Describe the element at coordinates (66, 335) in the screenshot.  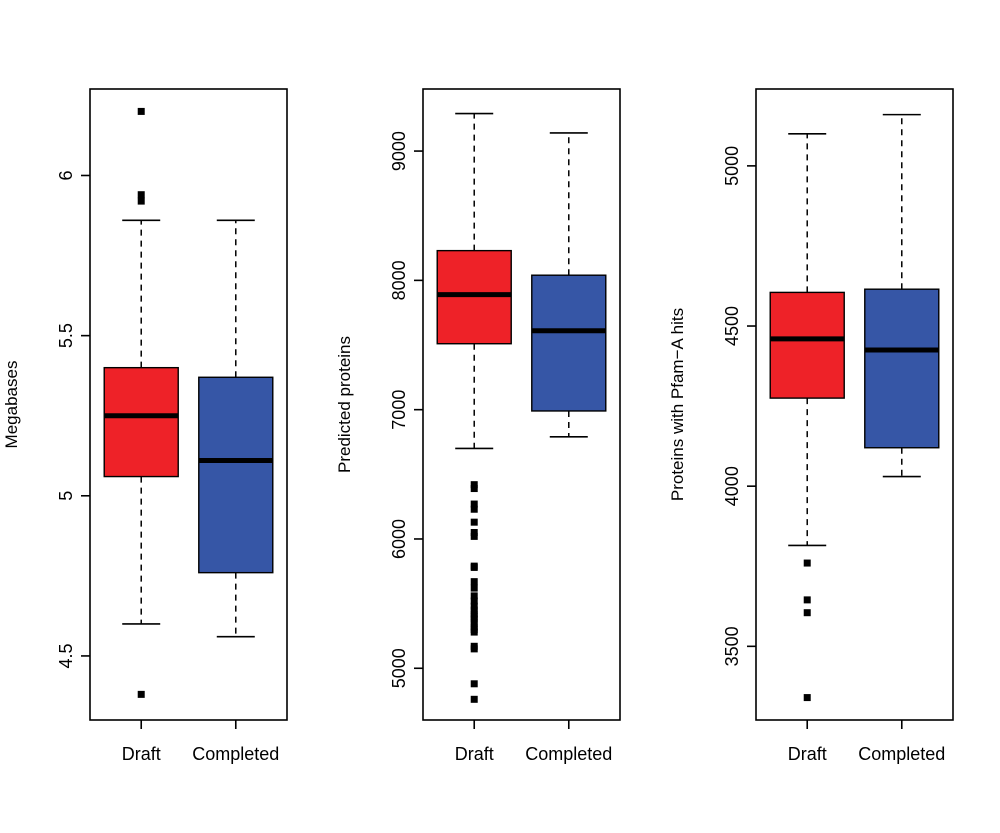
I see `y-tick-label: 5.5` at that location.